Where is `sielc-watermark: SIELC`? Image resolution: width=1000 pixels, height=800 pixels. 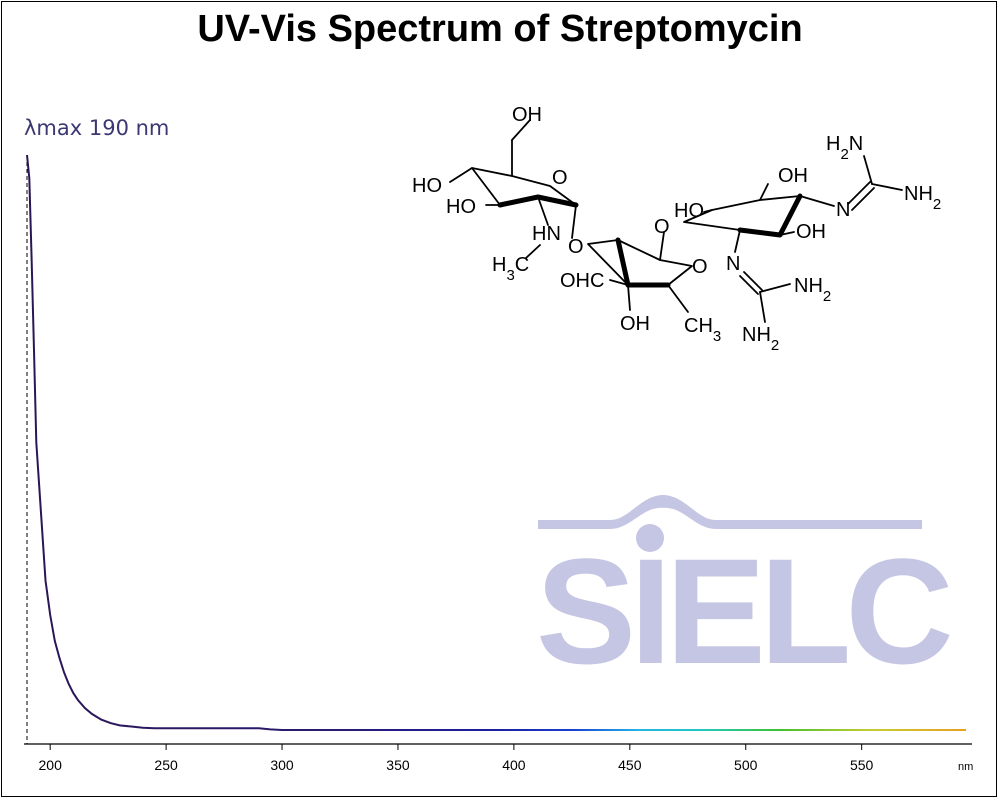 sielc-watermark: SIELC is located at coordinates (746, 595).